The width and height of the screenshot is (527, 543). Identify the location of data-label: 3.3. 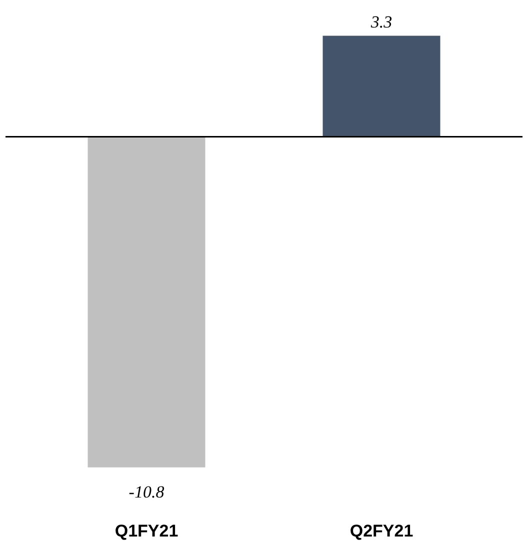
(381, 22).